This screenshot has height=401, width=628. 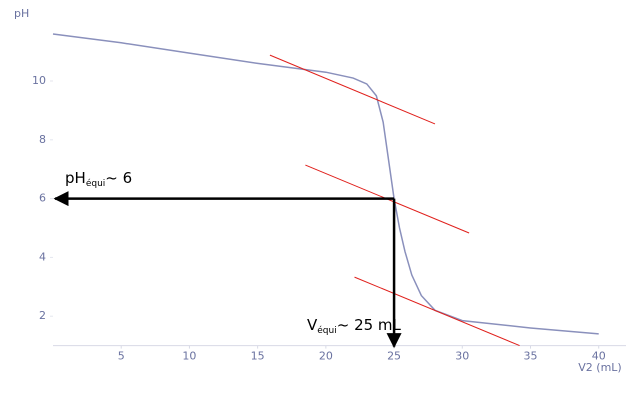 I want to click on annotation-main: V, so click(x=312, y=325).